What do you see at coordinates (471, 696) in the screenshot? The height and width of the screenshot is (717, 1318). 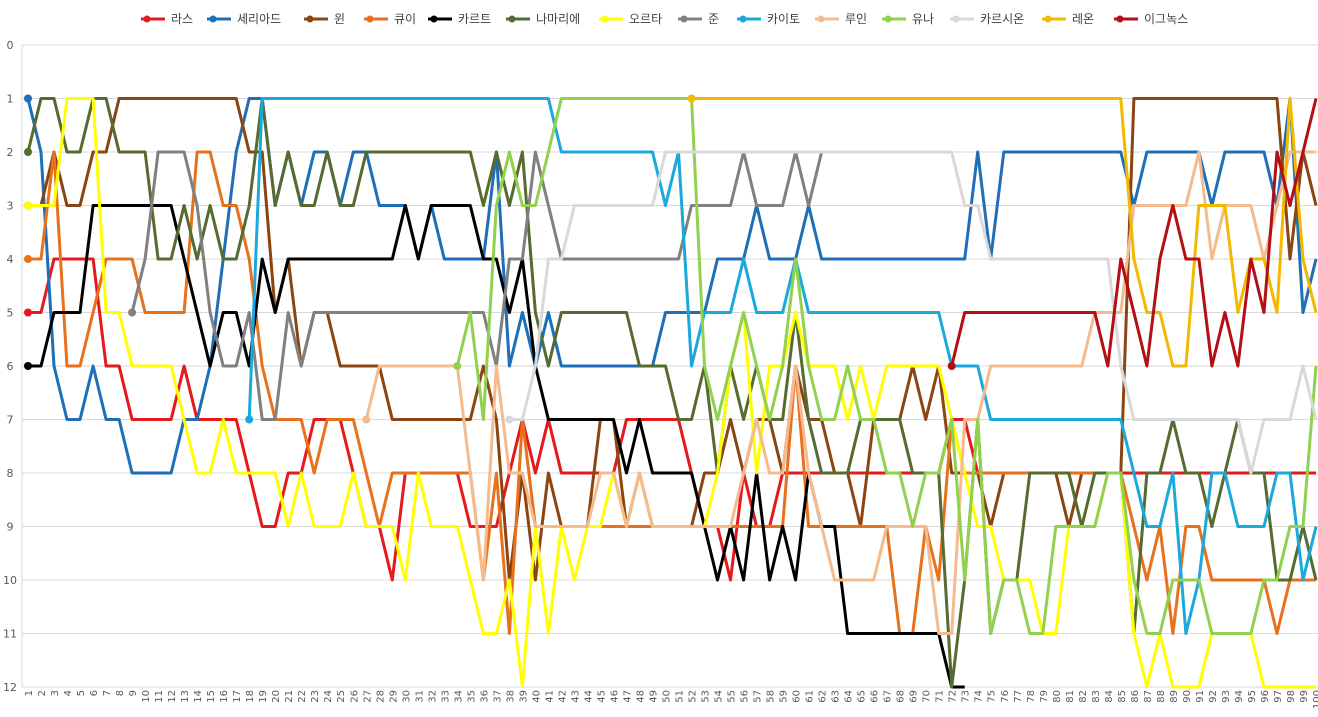 I see `x-tick-label: 35` at bounding box center [471, 696].